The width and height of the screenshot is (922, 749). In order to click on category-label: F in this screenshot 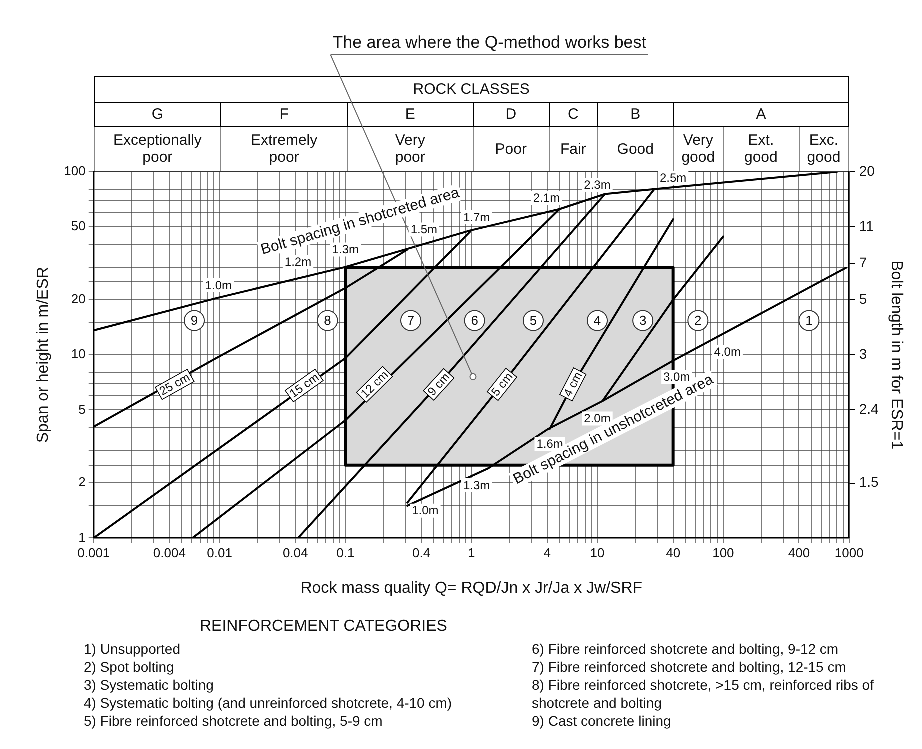, I will do `click(284, 114)`.